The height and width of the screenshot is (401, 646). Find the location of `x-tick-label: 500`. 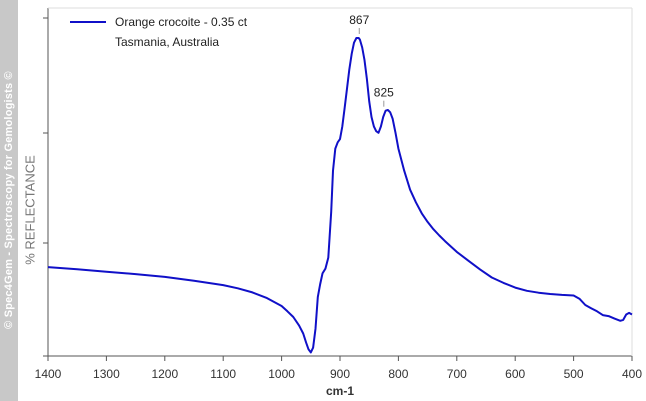

x-tick-label: 500 is located at coordinates (574, 374).